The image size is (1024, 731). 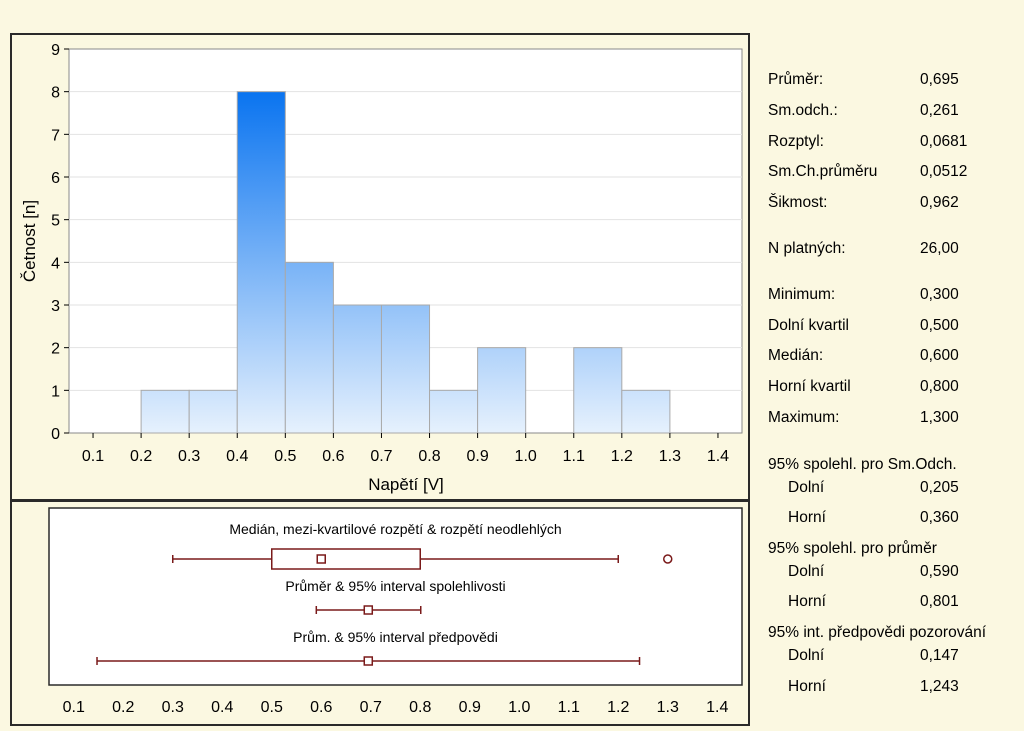 I want to click on stat-n-valid: N platných: 26,00, so click(x=863, y=248).